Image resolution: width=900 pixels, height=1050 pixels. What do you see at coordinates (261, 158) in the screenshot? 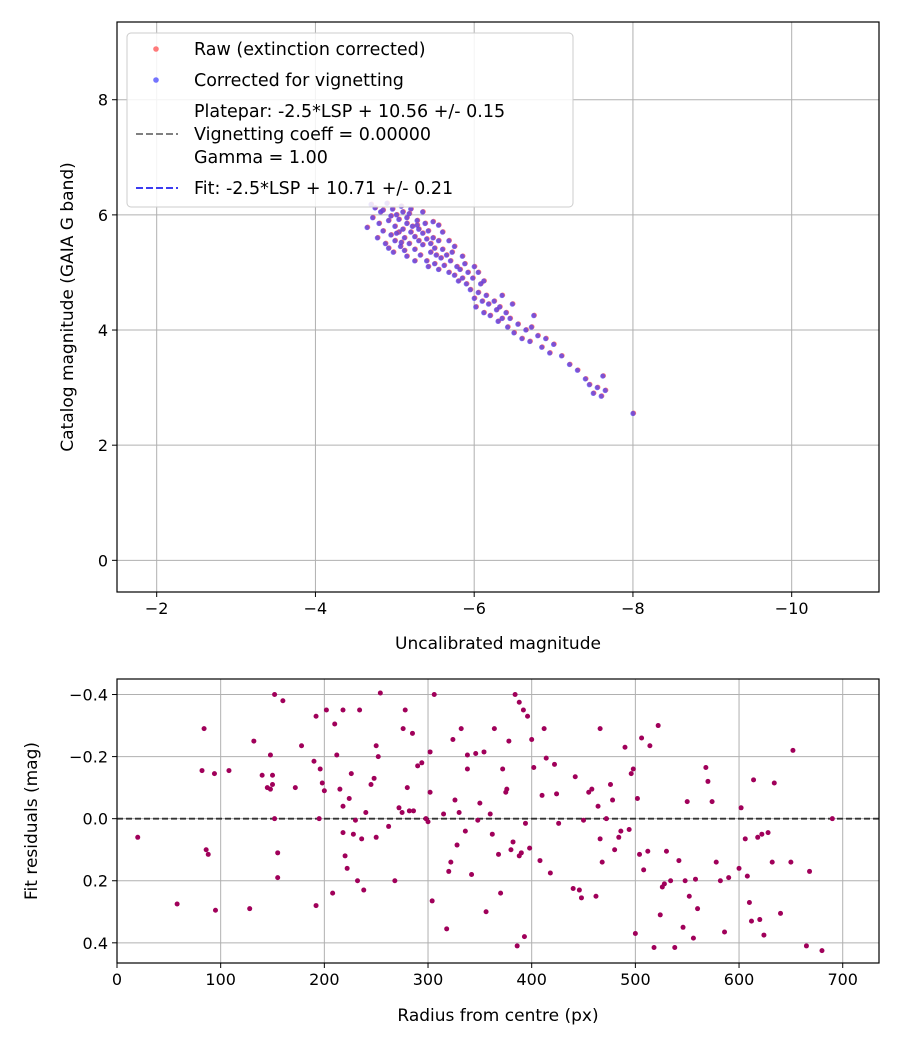
I see `legend-platepar-text-3: Gamma = 1.00` at bounding box center [261, 158].